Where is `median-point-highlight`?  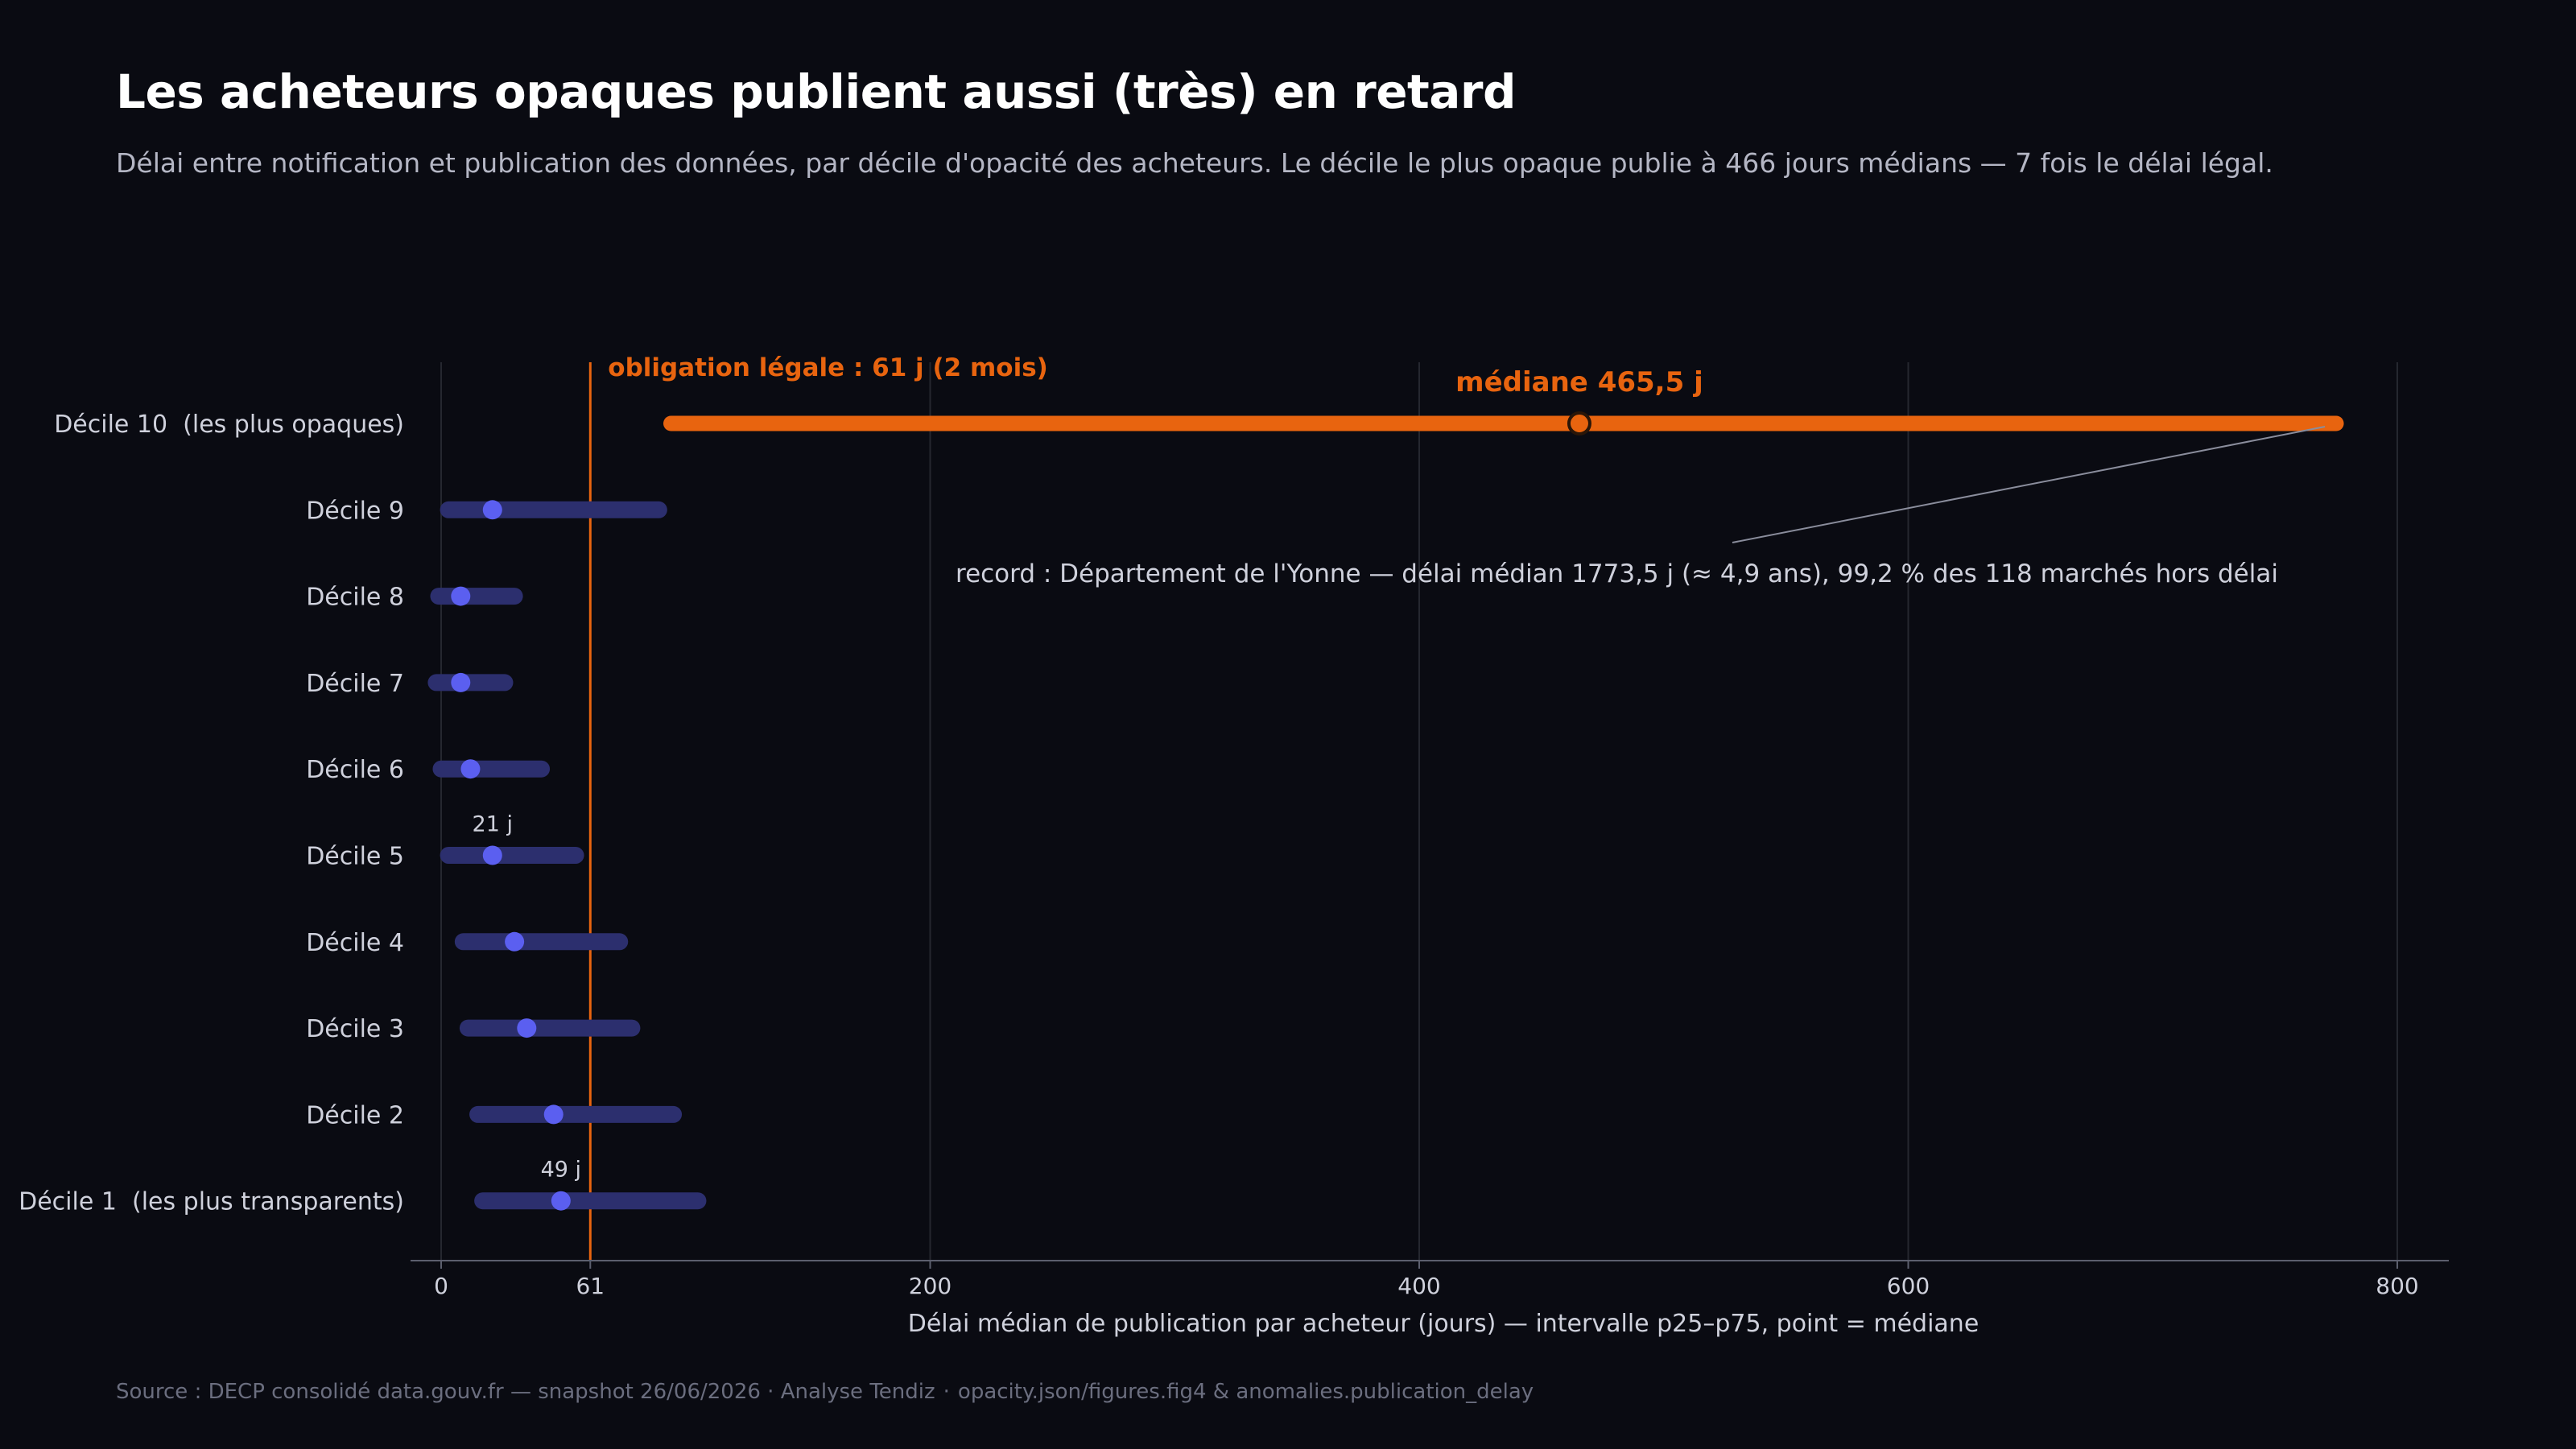
median-point-highlight is located at coordinates (1579, 423).